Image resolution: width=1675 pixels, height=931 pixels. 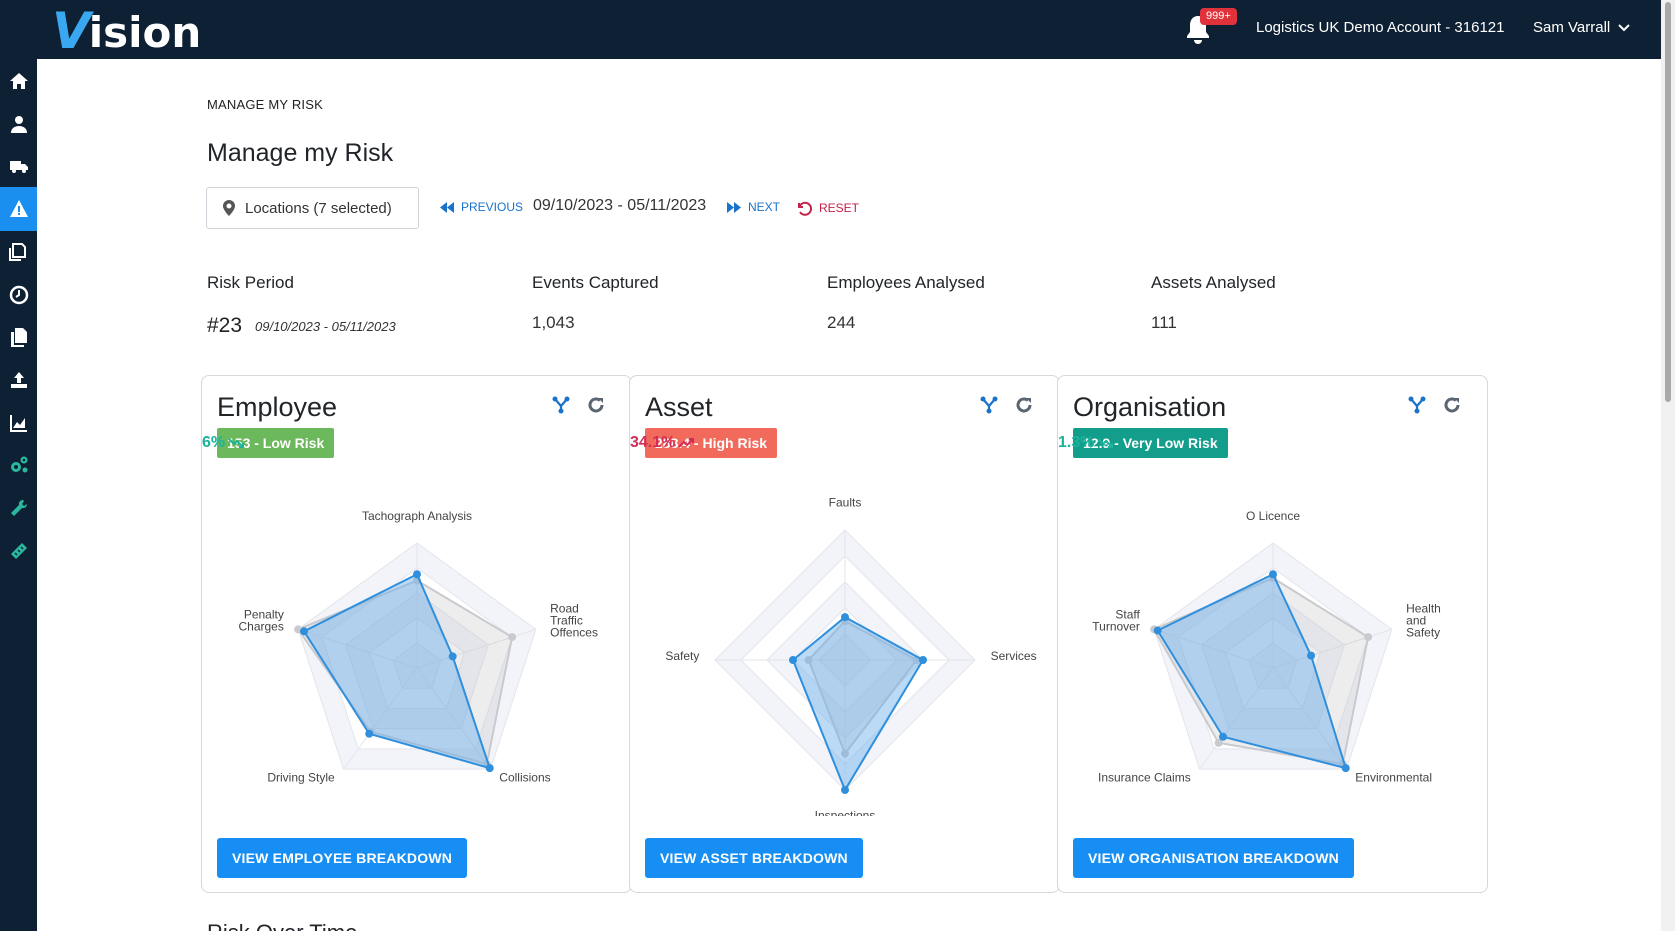 What do you see at coordinates (277, 407) in the screenshot?
I see `card-title: Employee` at bounding box center [277, 407].